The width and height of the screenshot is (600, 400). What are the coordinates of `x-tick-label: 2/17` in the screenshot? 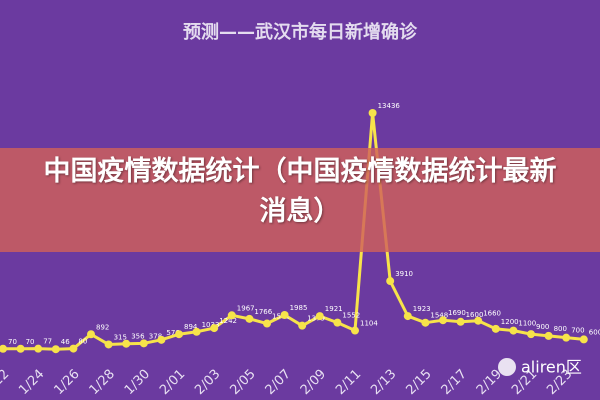 It's located at (454, 382).